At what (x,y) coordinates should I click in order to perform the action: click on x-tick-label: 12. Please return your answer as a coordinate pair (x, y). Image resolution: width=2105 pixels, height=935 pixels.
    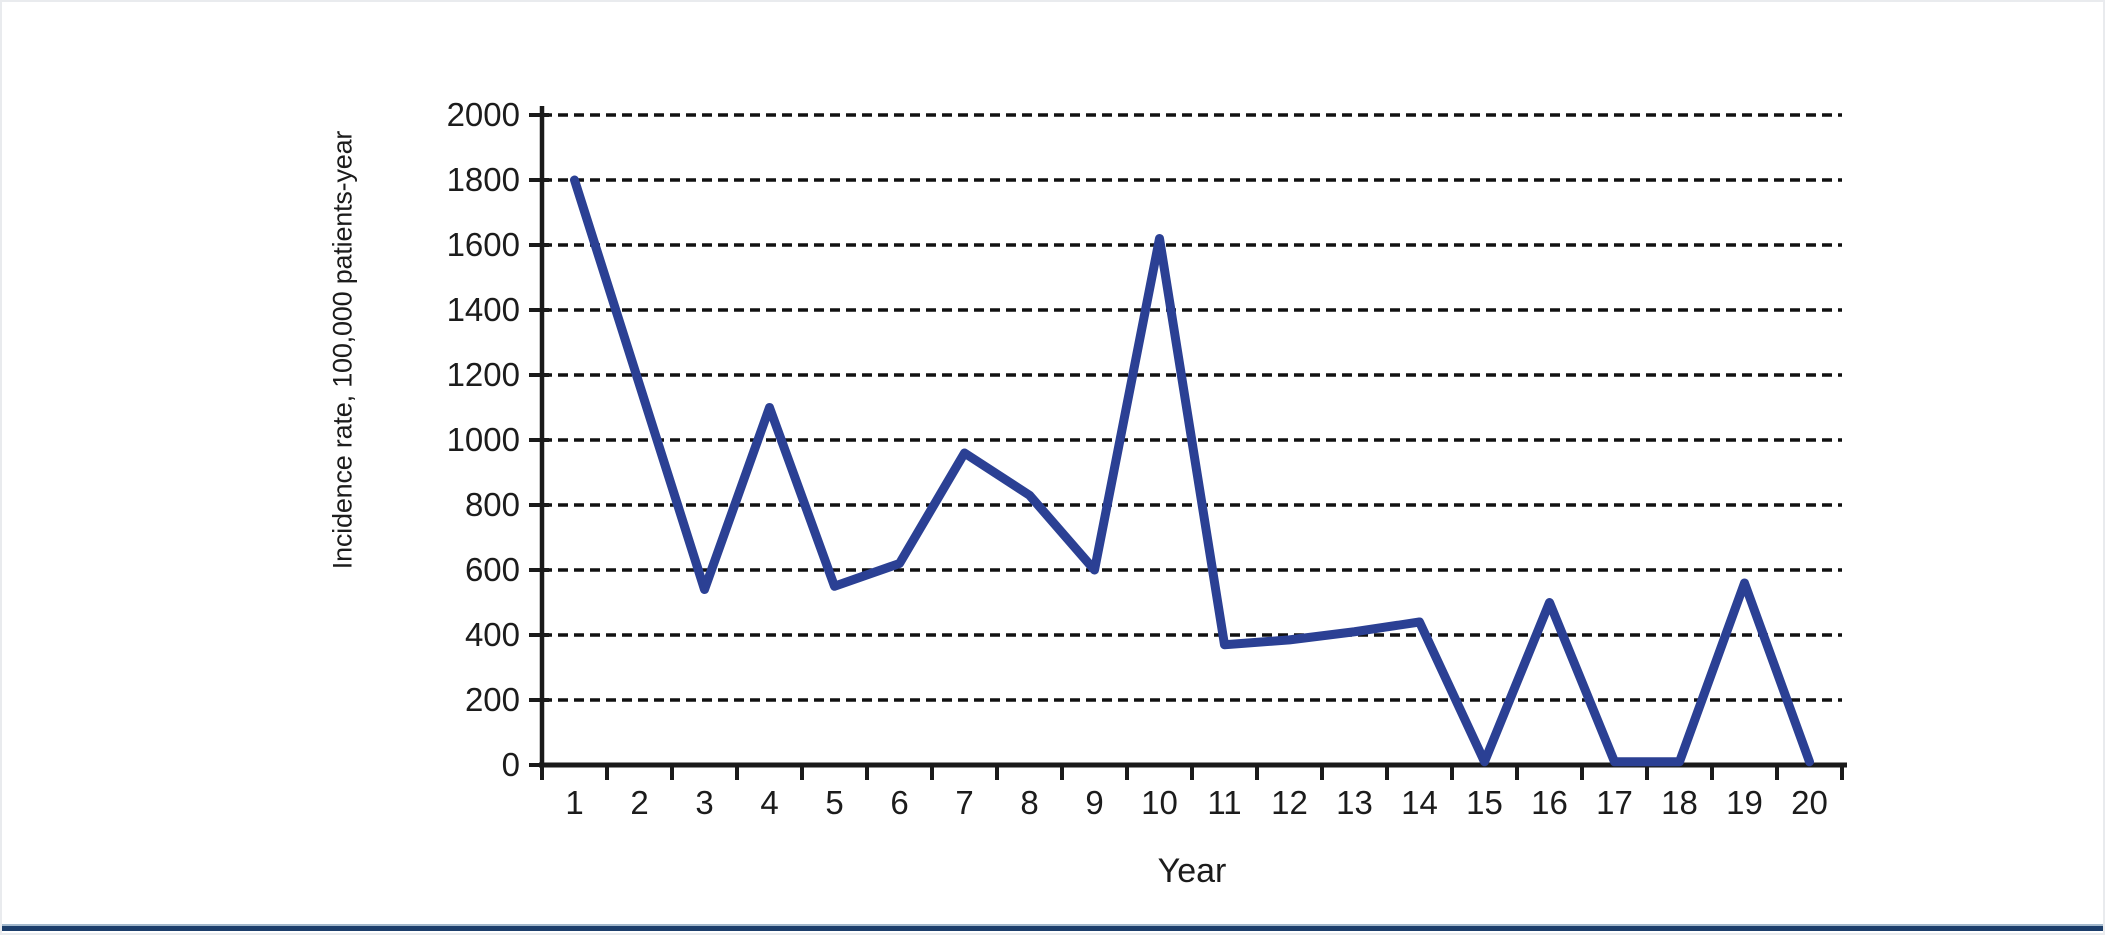
    Looking at the image, I should click on (1289, 802).